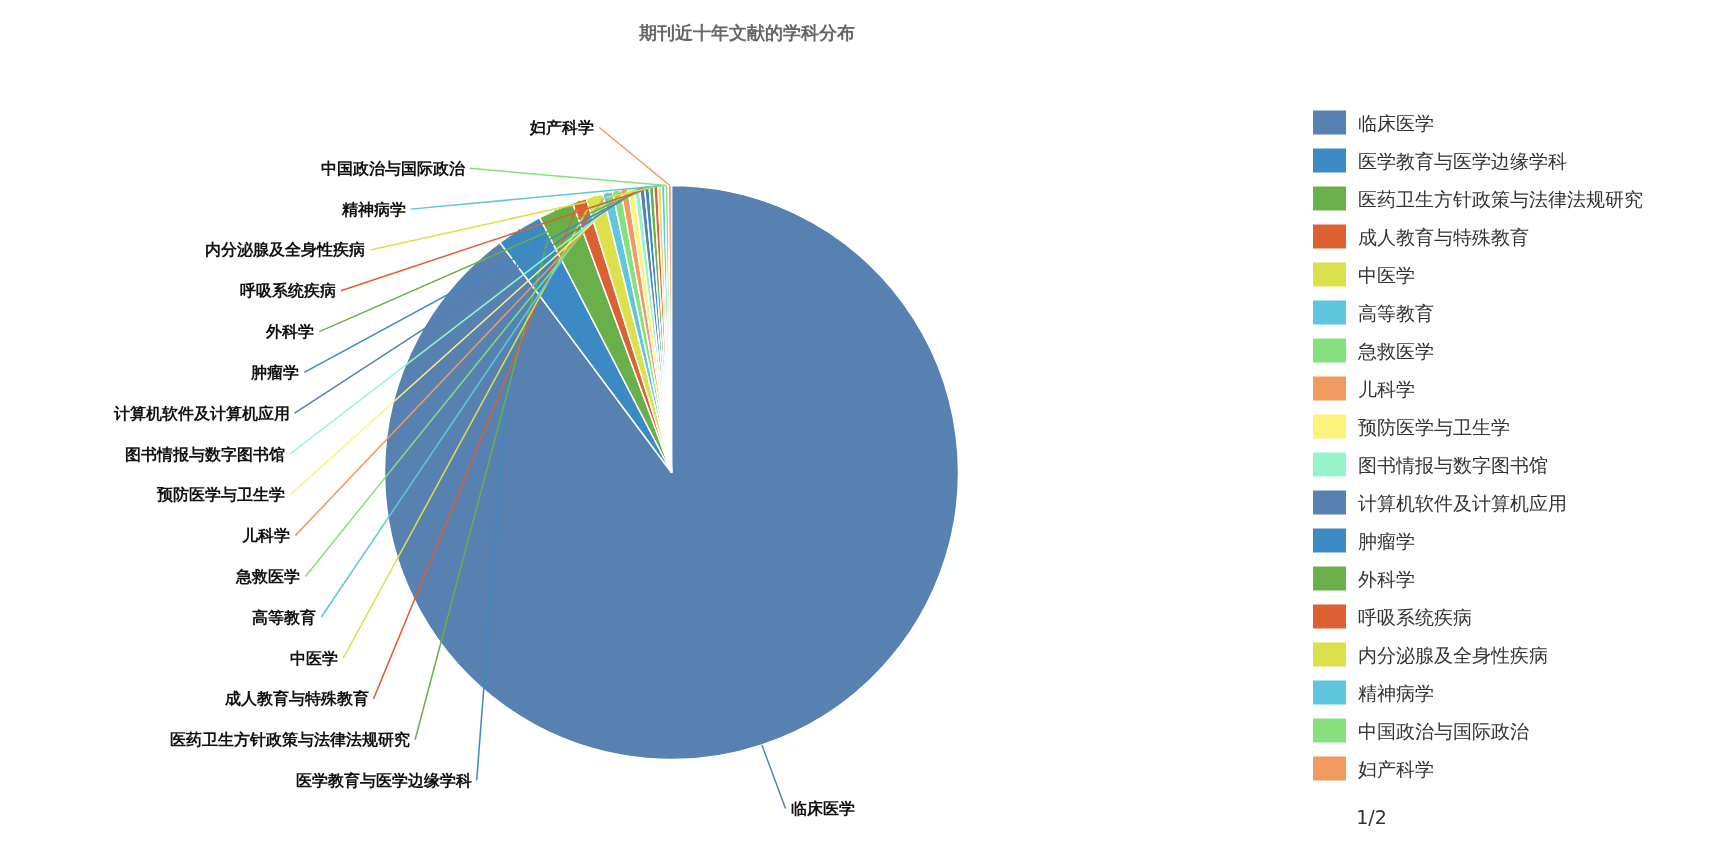 The height and width of the screenshot is (851, 1729). Describe the element at coordinates (314, 658) in the screenshot. I see `slice-label: 中医学` at that location.